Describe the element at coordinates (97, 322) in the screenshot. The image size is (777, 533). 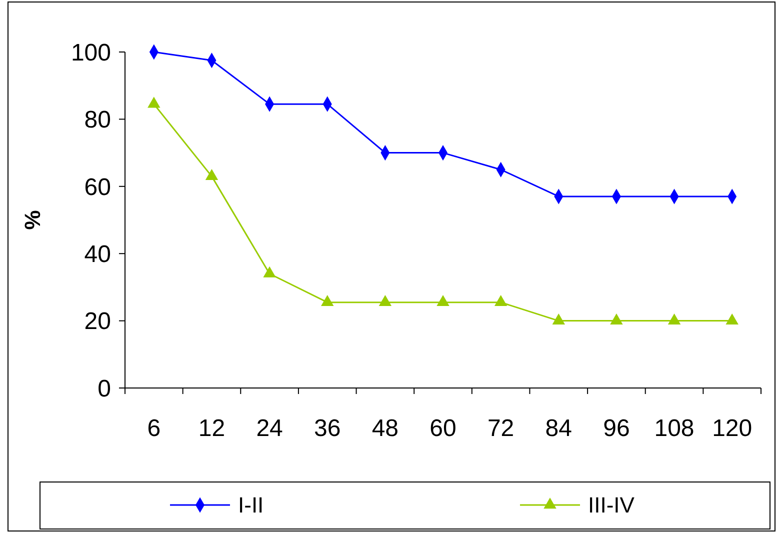
I see `y-tick-label: 20` at that location.